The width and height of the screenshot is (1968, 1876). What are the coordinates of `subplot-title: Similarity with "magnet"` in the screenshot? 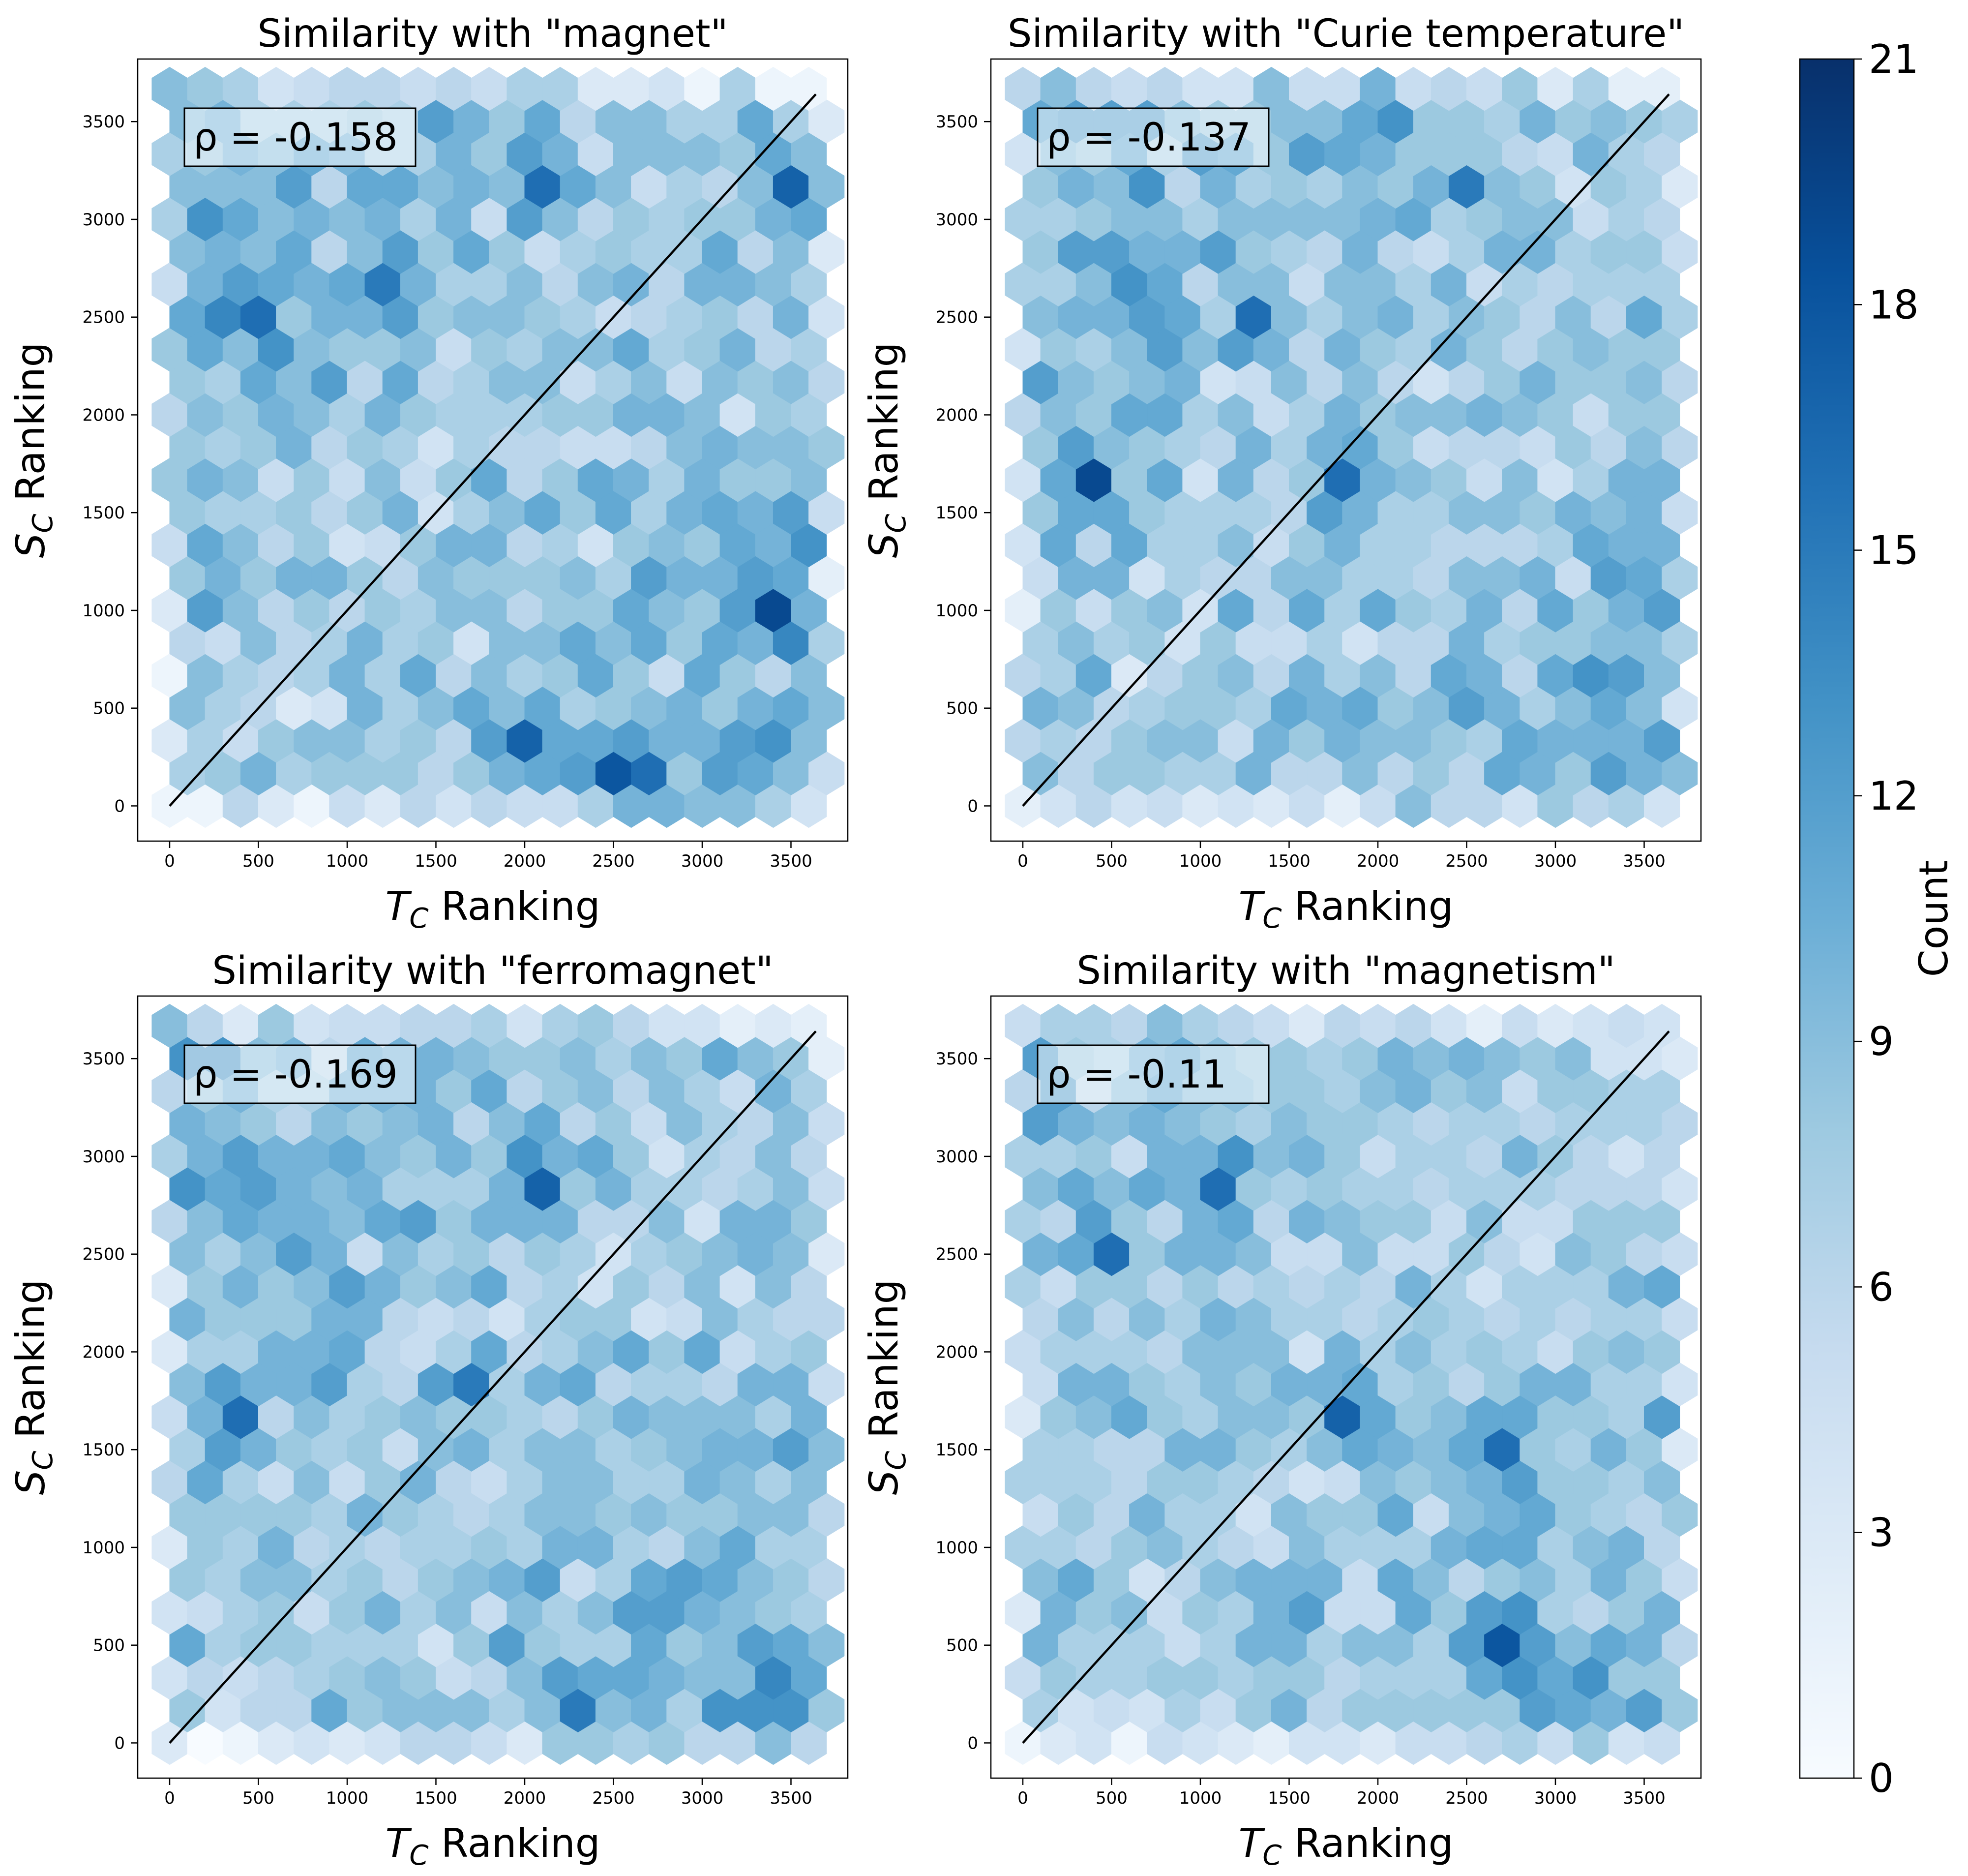 It's located at (493, 34).